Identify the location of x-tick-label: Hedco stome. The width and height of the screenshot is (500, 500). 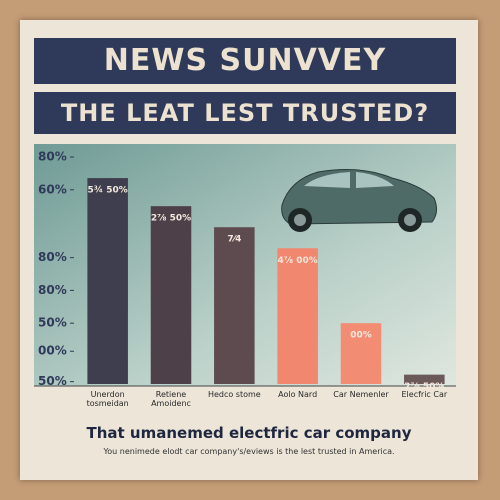
(234, 394).